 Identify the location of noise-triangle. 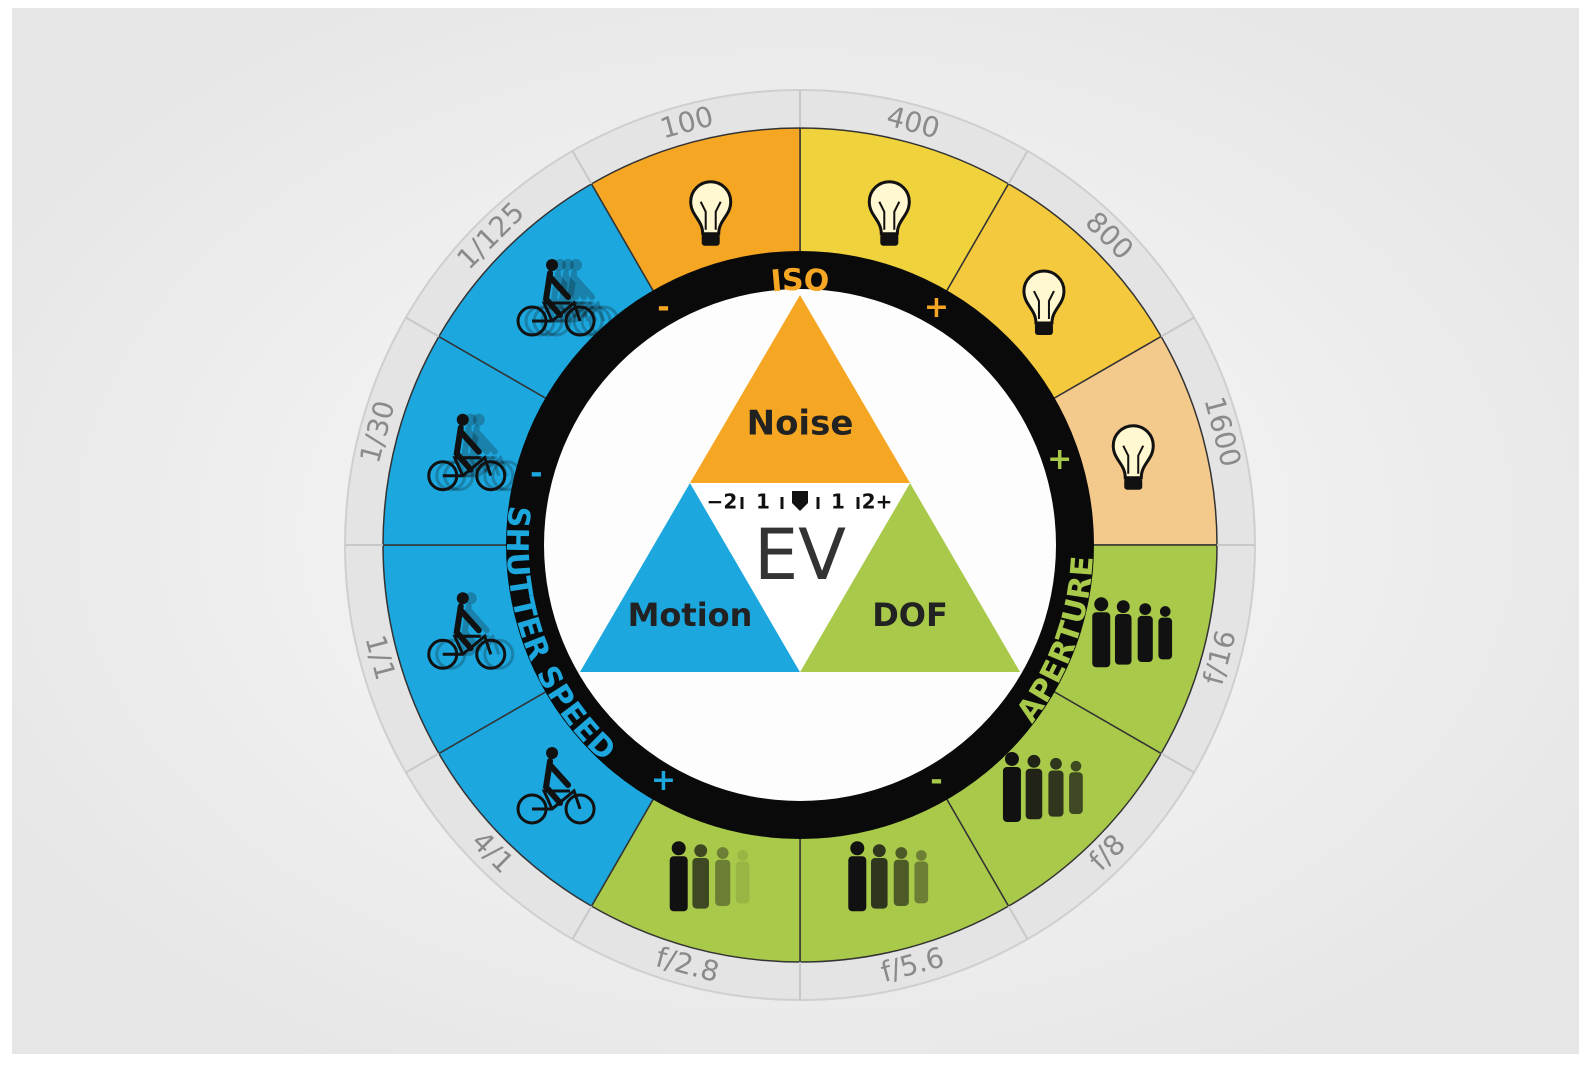
(800, 389).